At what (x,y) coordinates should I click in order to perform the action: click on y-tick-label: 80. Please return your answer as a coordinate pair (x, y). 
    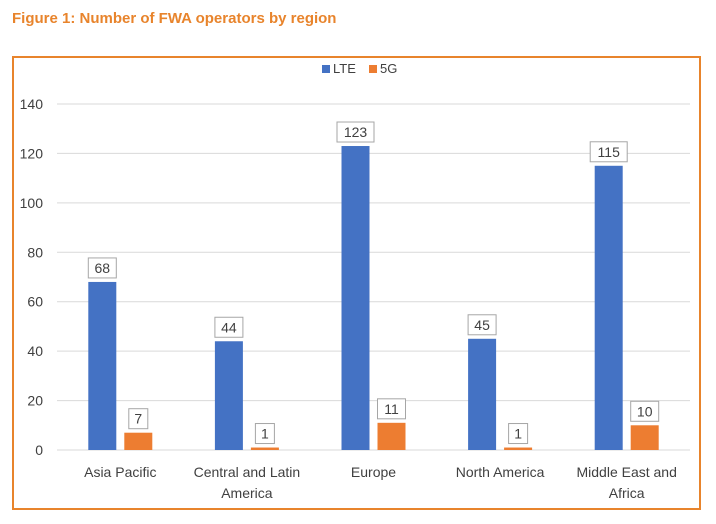
    Looking at the image, I should click on (35, 252).